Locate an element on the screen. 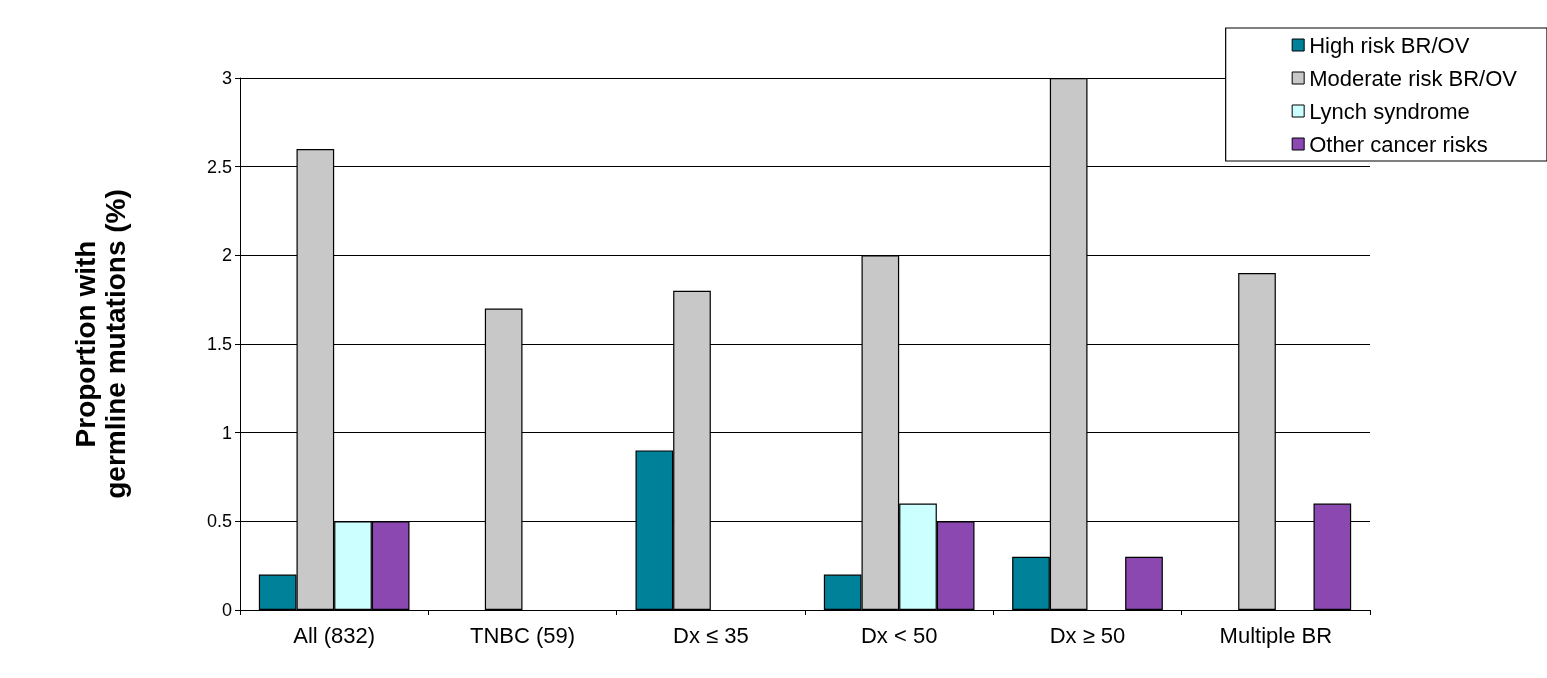  legend-label: Lynch syndrome is located at coordinates (1389, 111).